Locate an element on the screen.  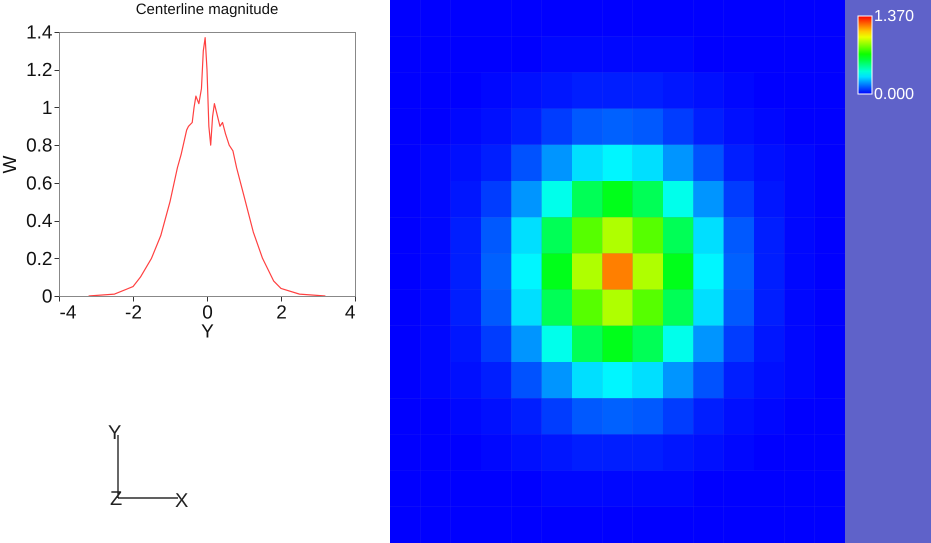
y-axis-title: W is located at coordinates (11, 164).